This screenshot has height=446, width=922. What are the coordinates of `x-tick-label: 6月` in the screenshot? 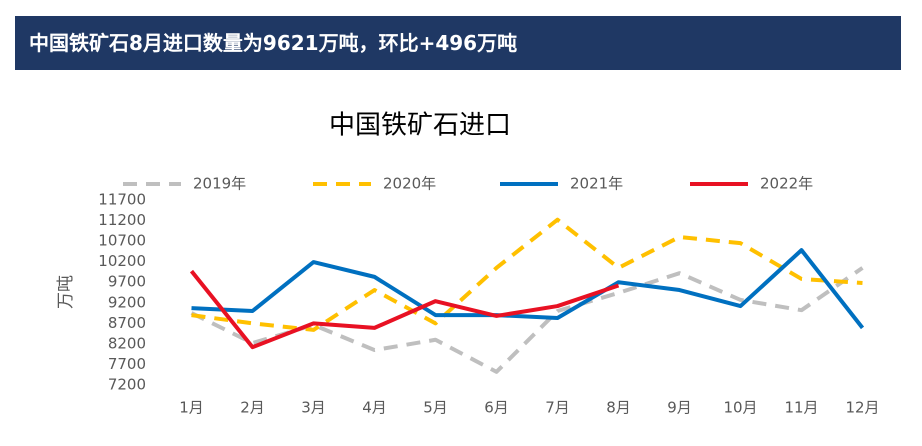 It's located at (496, 408).